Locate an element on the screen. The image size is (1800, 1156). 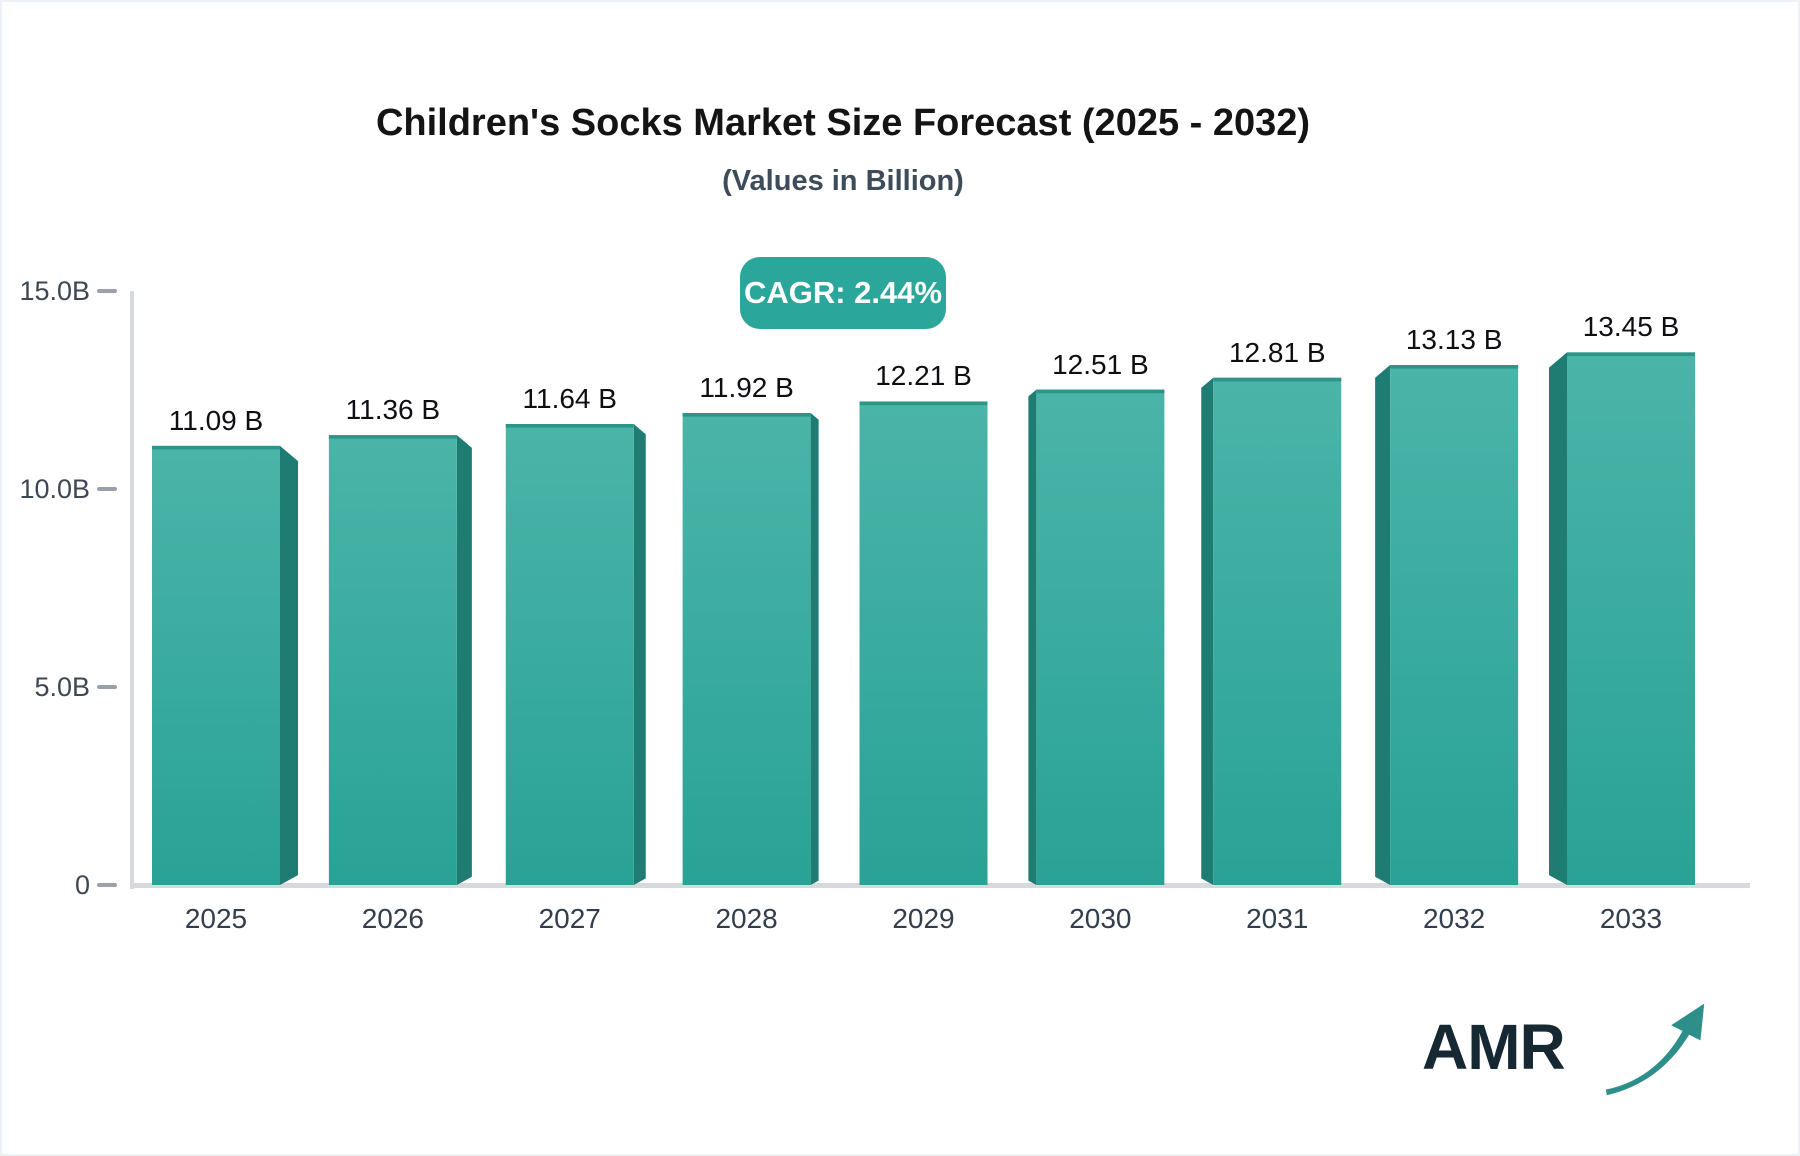
x-category-label: 2030 is located at coordinates (1100, 918).